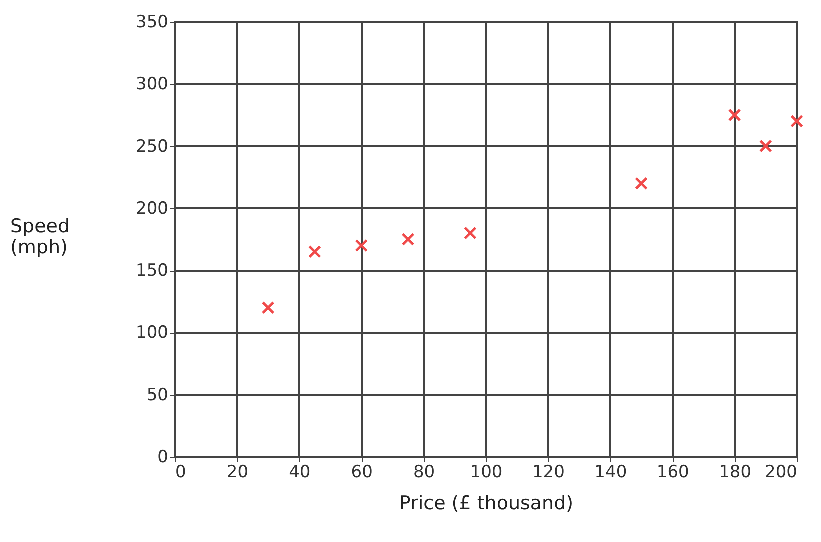  I want to click on y-tick-label: 200, so click(152, 208).